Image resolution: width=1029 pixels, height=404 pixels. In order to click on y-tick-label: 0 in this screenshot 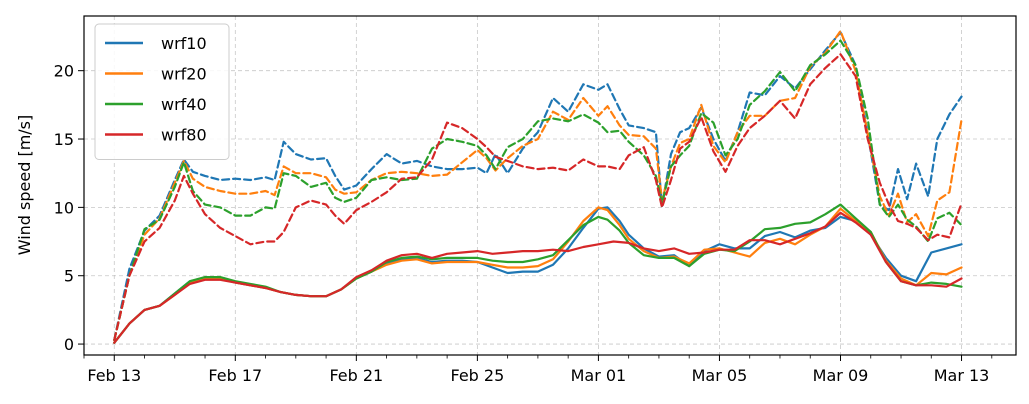, I will do `click(69, 344)`.